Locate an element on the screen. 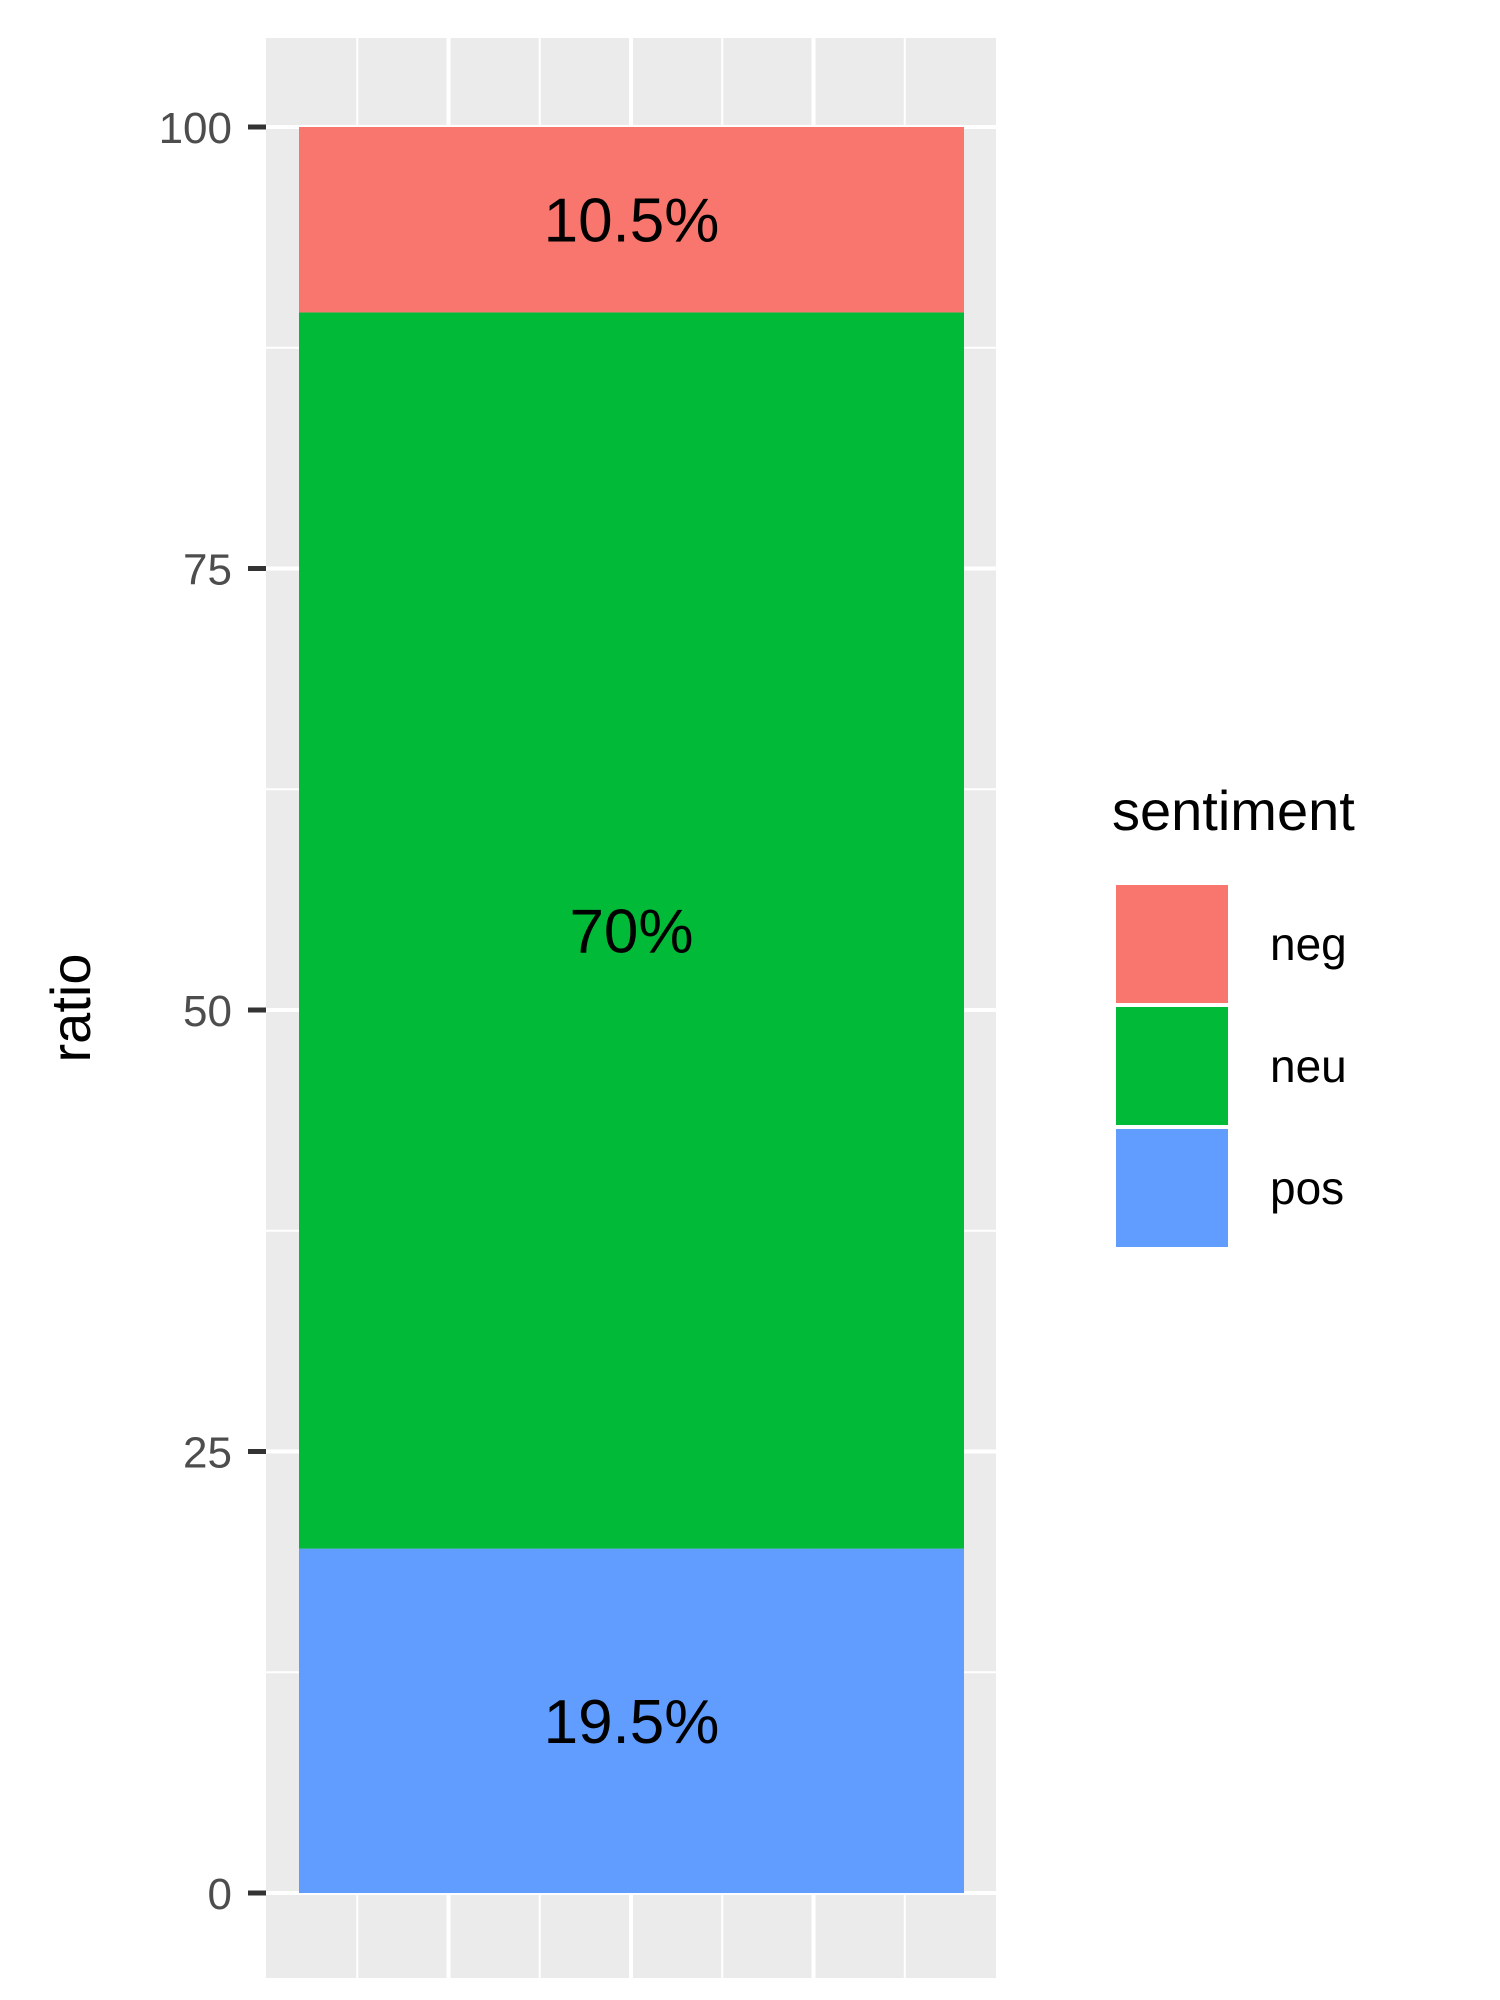 This screenshot has height=2000, width=1500. bar-segment-neg is located at coordinates (631, 220).